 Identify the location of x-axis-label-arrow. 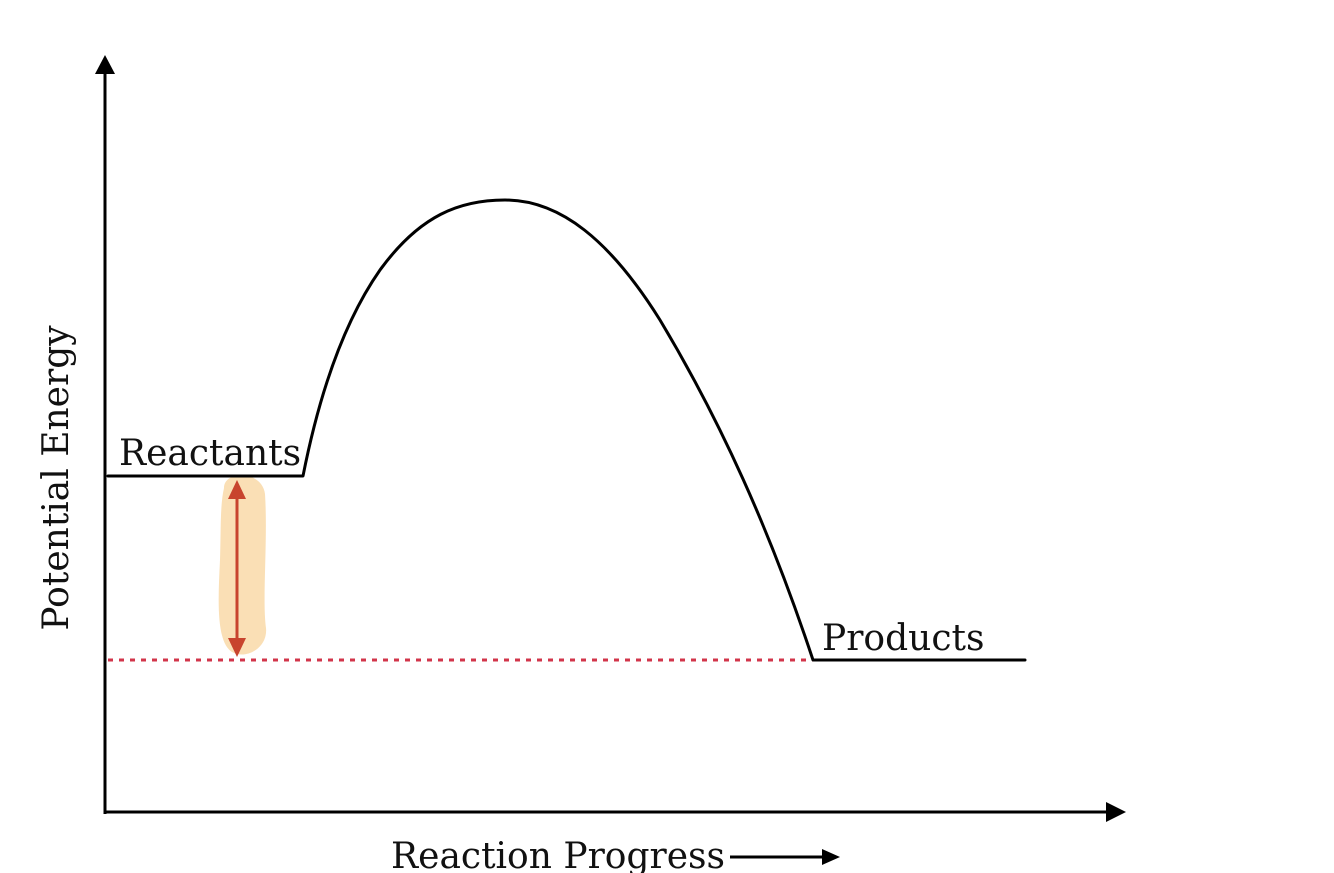
(785, 857).